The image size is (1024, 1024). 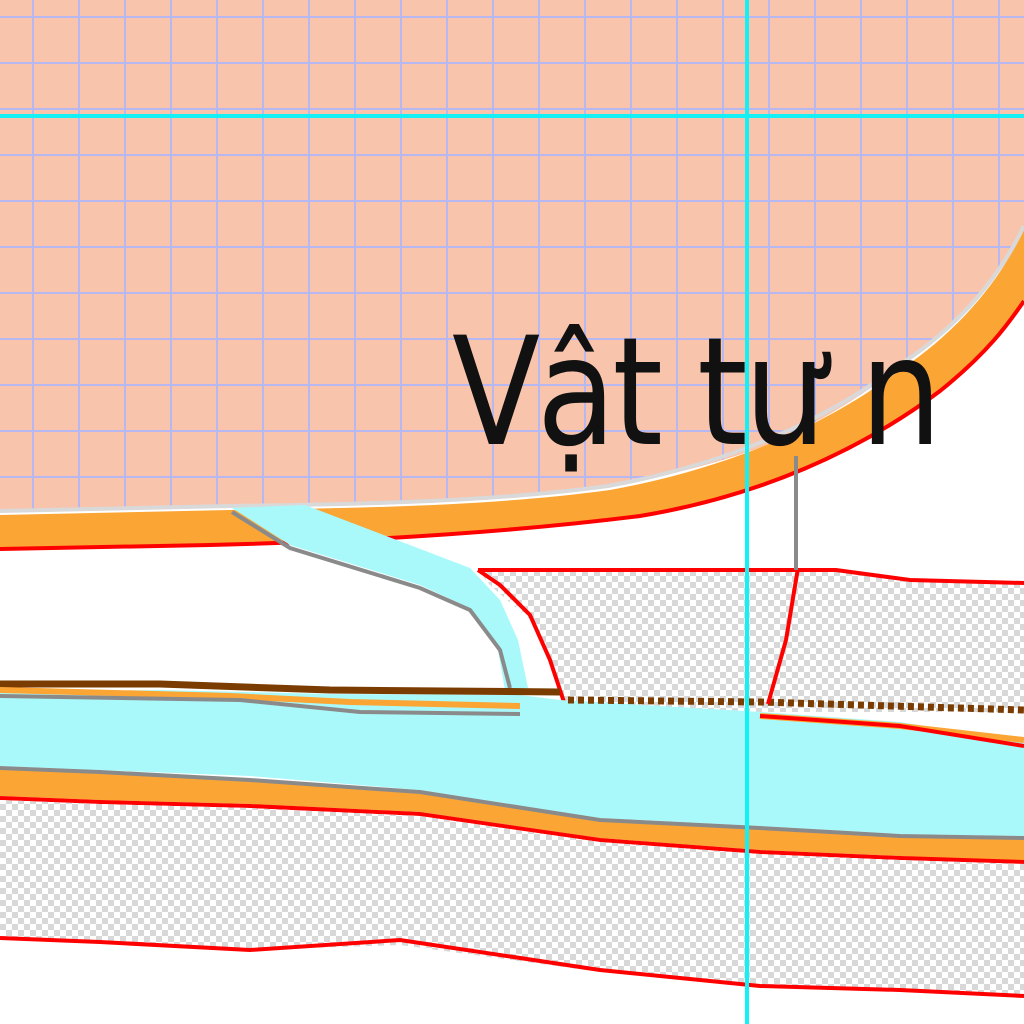 What do you see at coordinates (751, 642) in the screenshot?
I see `checkered-zone-middle` at bounding box center [751, 642].